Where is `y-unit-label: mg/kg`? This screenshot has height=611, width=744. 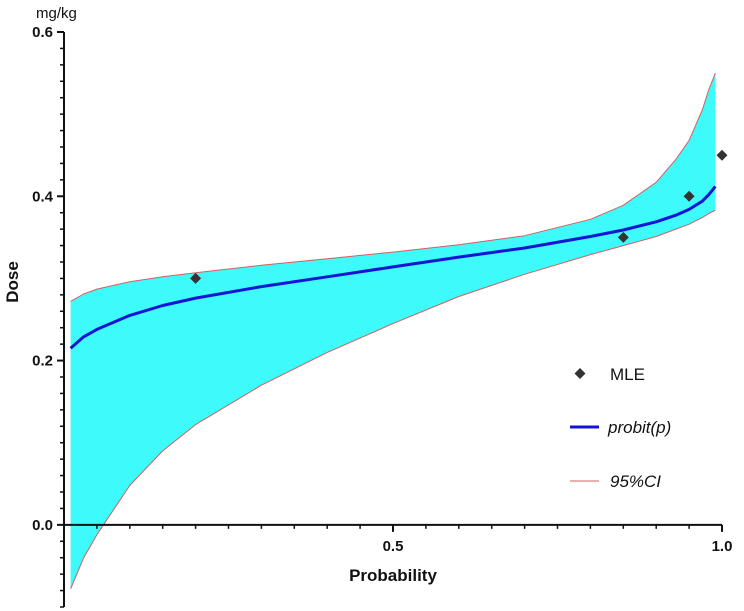 y-unit-label: mg/kg is located at coordinates (56, 13).